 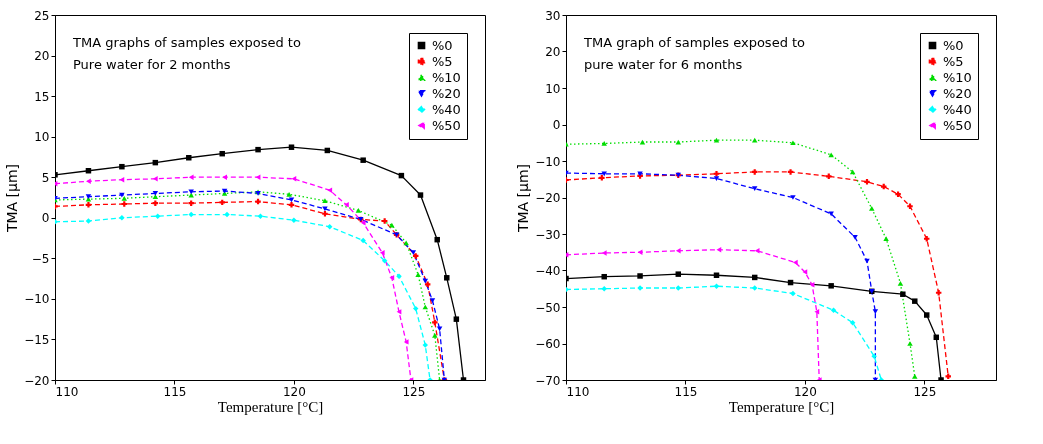 I want to click on y-tick-label: −50, so click(x=548, y=307).